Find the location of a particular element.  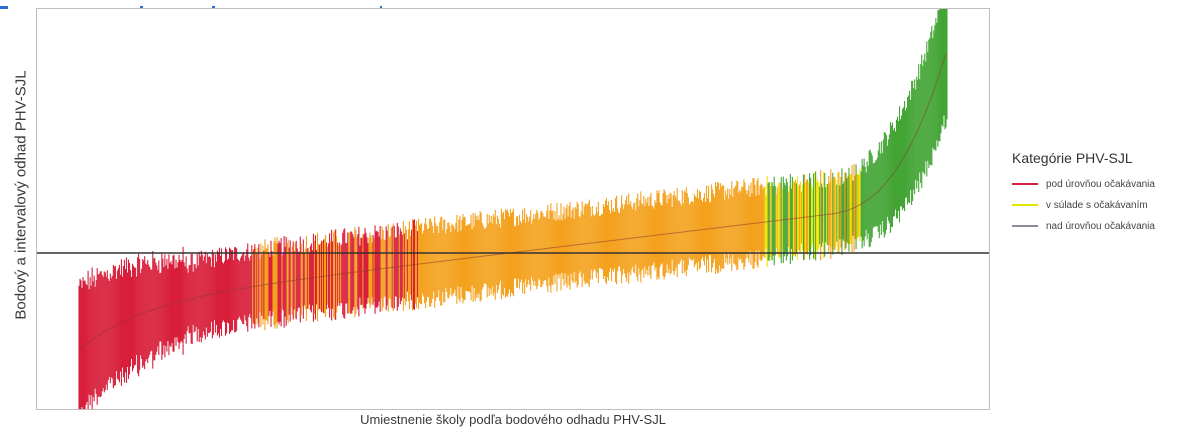

legend-title: Kategórie PHV-SJL is located at coordinates (1072, 158).